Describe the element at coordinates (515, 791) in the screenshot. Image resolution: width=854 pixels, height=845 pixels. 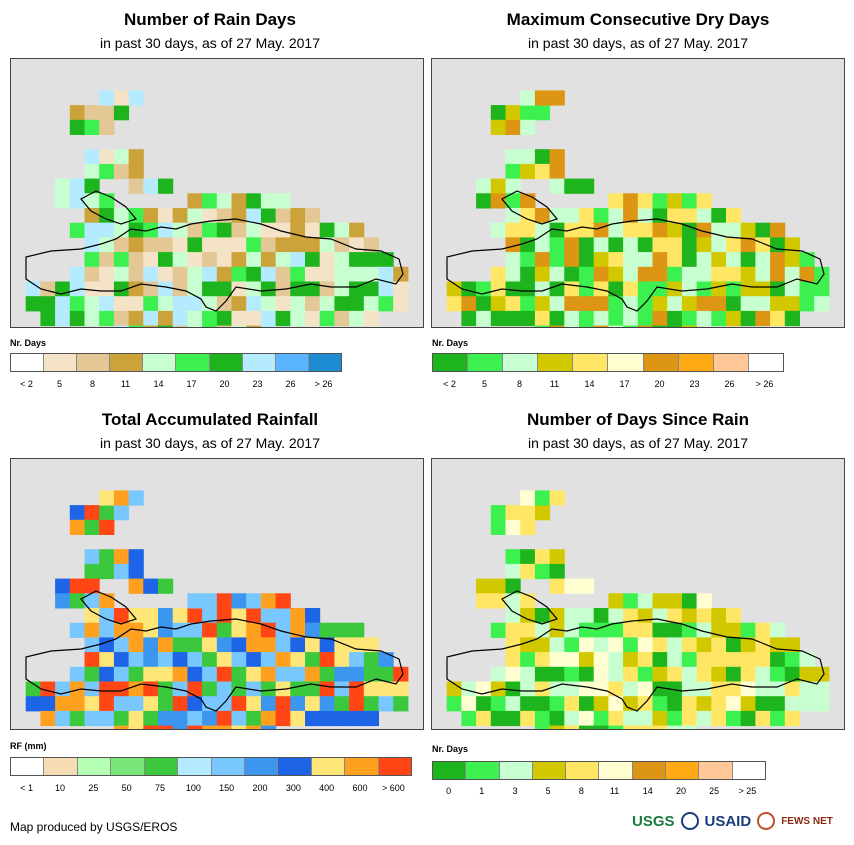
I see `legend-label: 3` at that location.